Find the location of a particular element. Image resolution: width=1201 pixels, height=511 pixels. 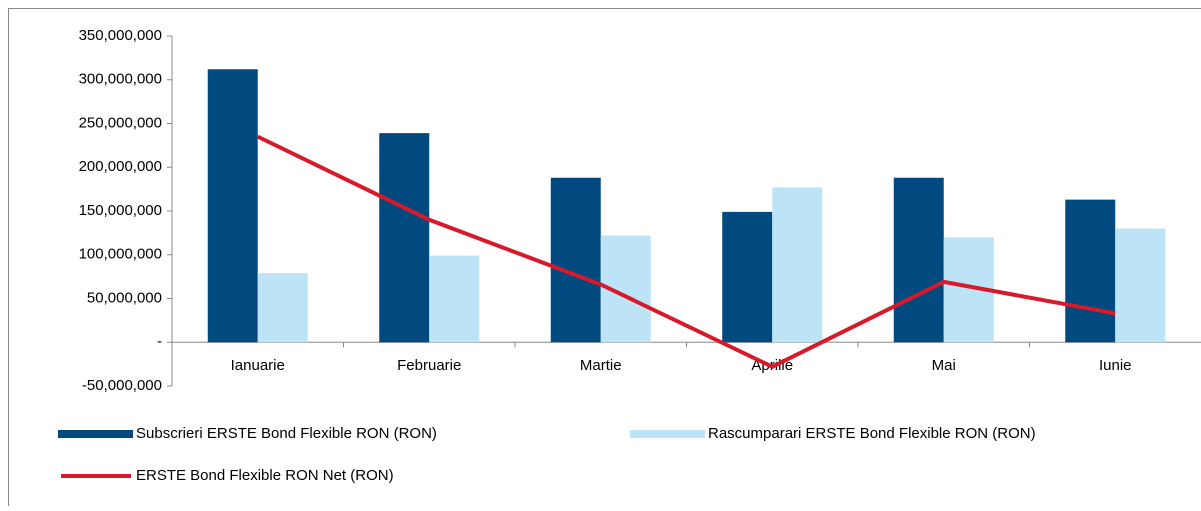

y-tick-label: 100,000,000 is located at coordinates (120, 254).